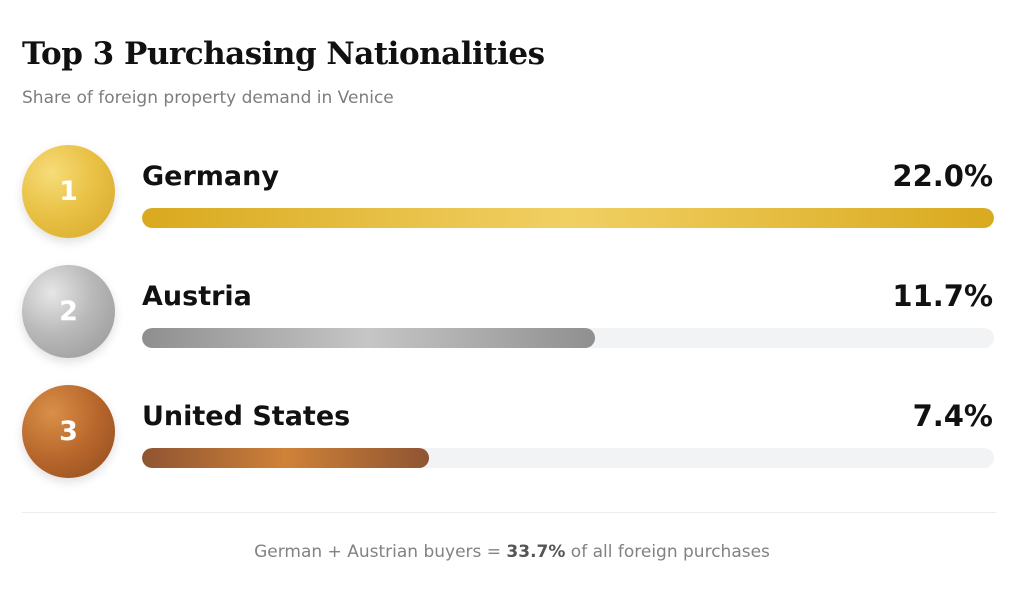  I want to click on footnote-highlight: 33.7%, so click(536, 552).